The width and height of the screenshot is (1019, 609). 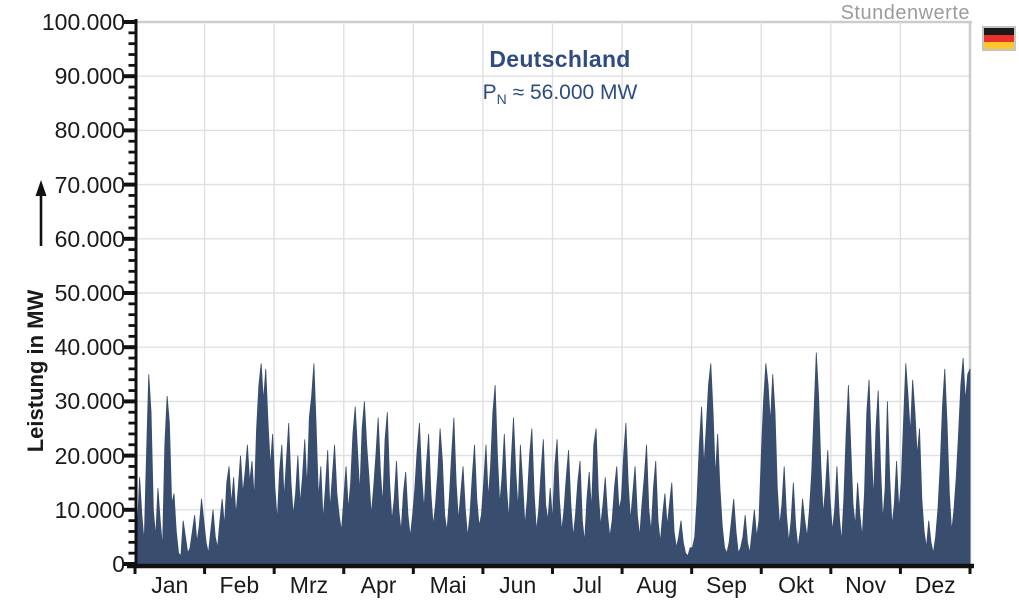 What do you see at coordinates (999, 31) in the screenshot?
I see `flag-stripe-black` at bounding box center [999, 31].